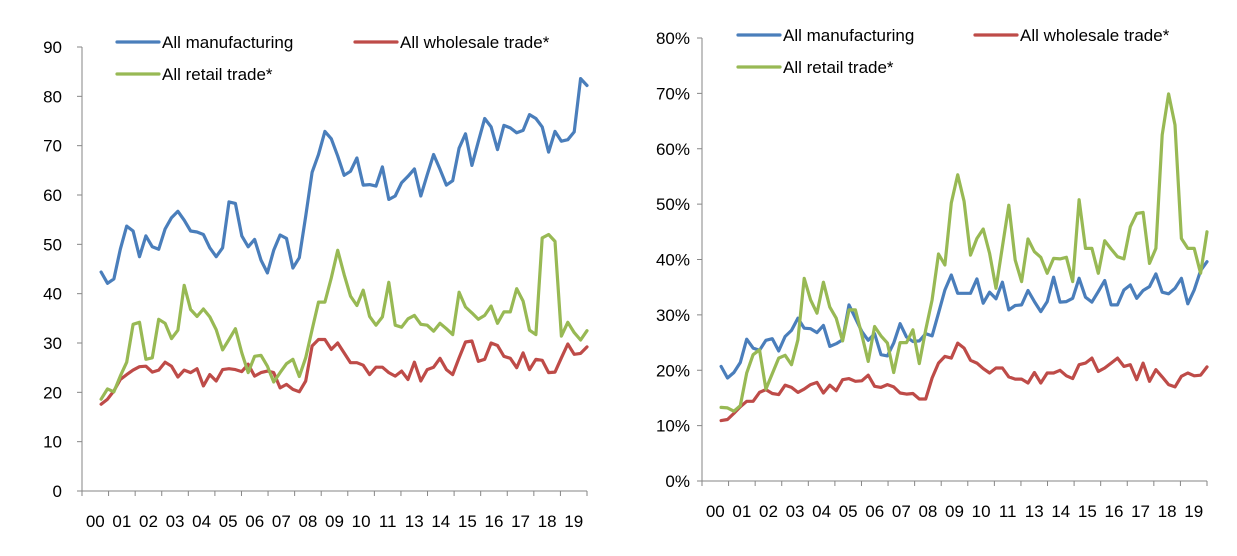 This screenshot has height=556, width=1237. I want to click on y-tick-label: 30, so click(52, 343).